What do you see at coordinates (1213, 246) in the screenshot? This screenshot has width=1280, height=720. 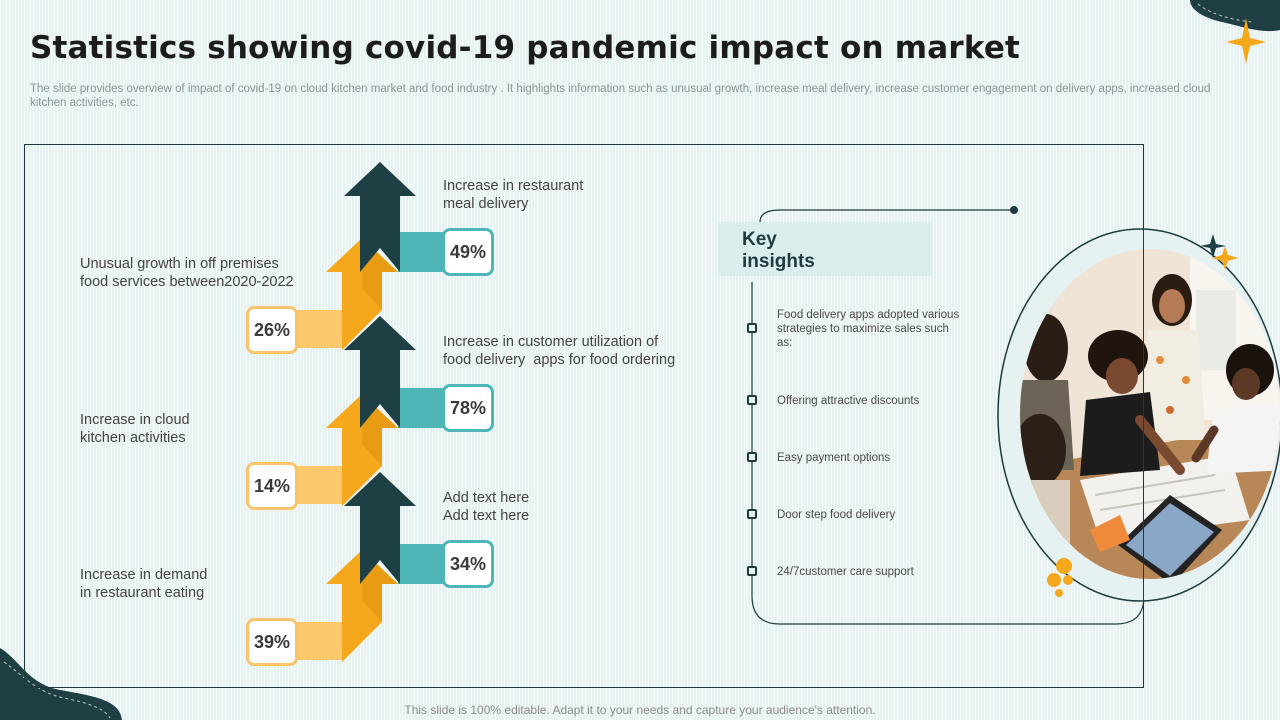 I see `sparkle-dark-icon` at bounding box center [1213, 246].